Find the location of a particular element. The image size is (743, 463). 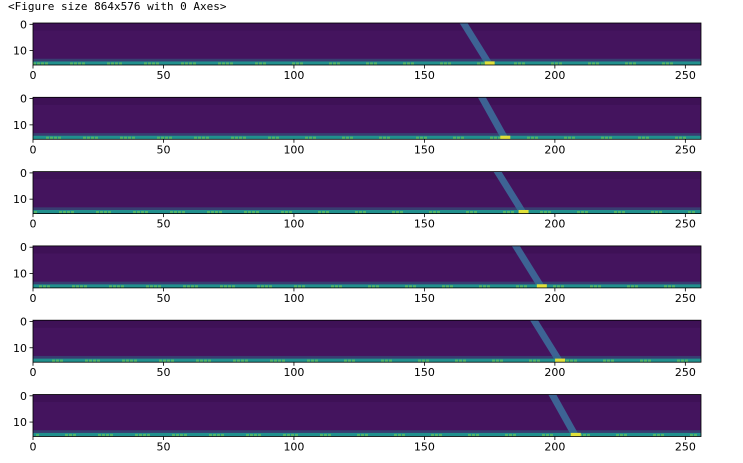

band-hotspot is located at coordinates (541, 286).